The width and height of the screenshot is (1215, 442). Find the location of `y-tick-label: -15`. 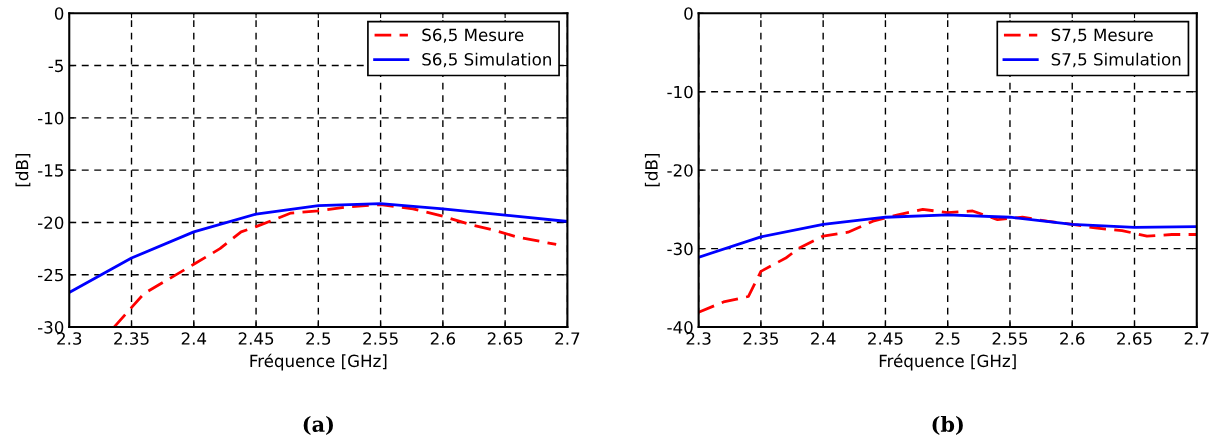

y-tick-label: -15 is located at coordinates (50, 170).